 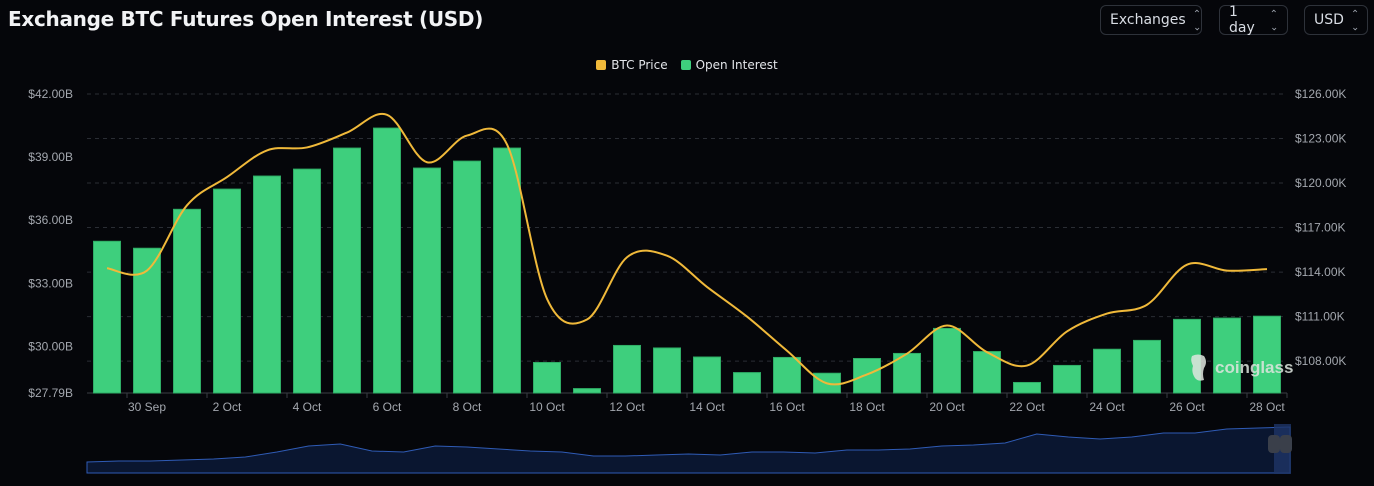 What do you see at coordinates (1067, 379) in the screenshot?
I see `bar-23-oct` at bounding box center [1067, 379].